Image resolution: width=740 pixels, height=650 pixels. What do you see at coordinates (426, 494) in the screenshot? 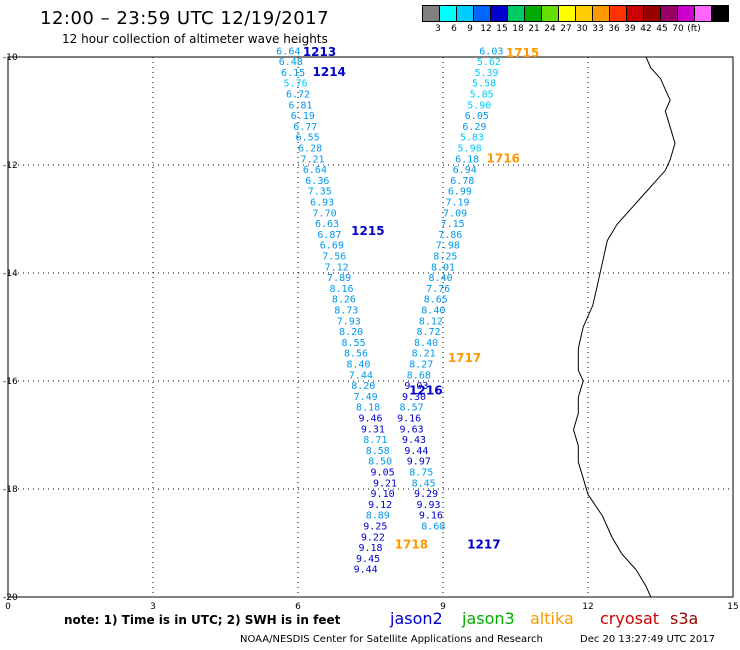
I see `wave-height-value: 9.29` at bounding box center [426, 494].